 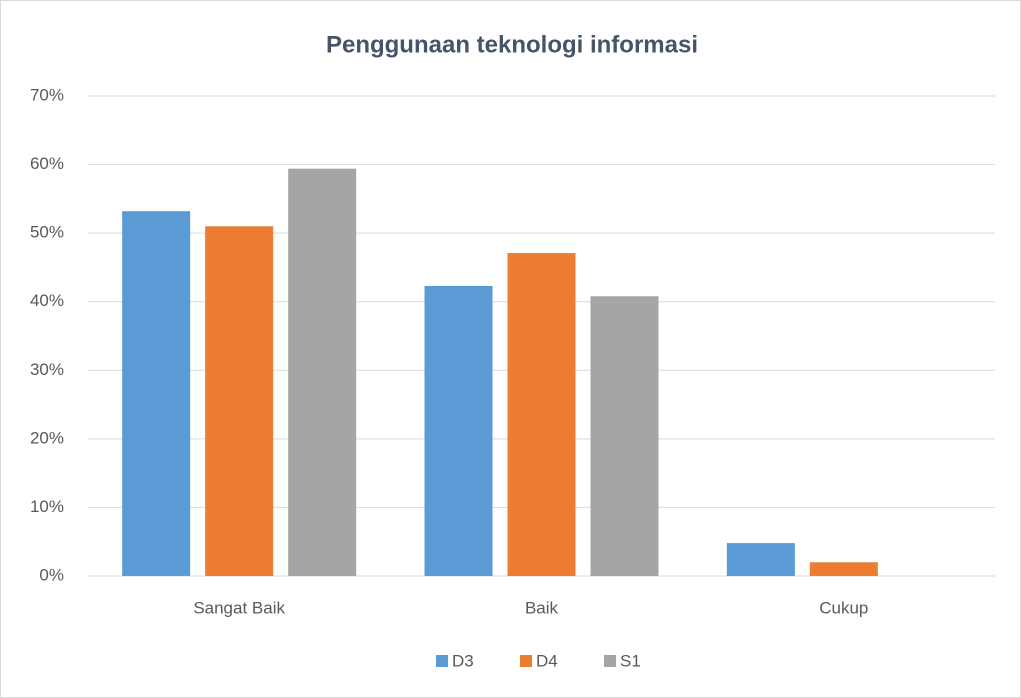 I want to click on legend-label: D4, so click(x=547, y=660).